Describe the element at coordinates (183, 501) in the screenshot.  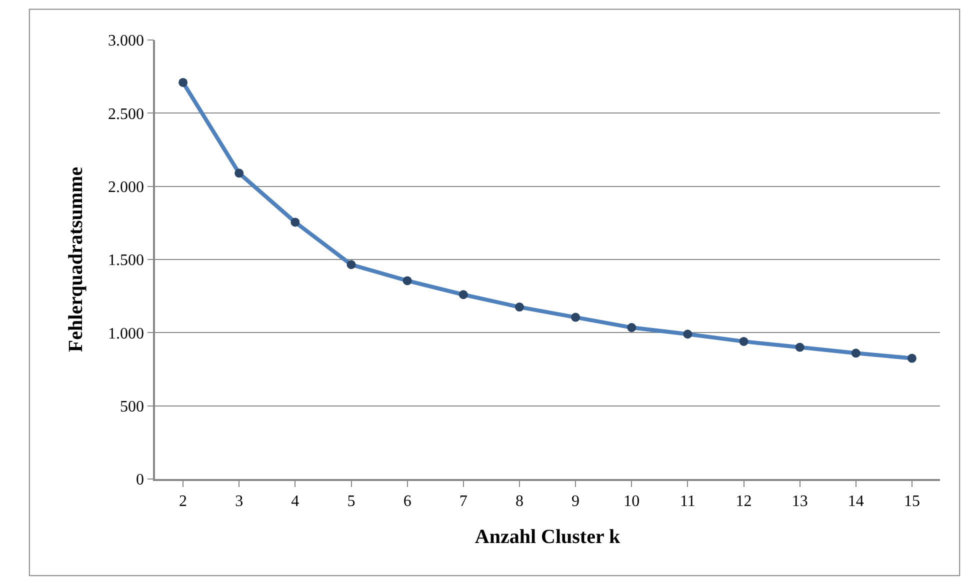
I see `x-tick-label: 2` at that location.